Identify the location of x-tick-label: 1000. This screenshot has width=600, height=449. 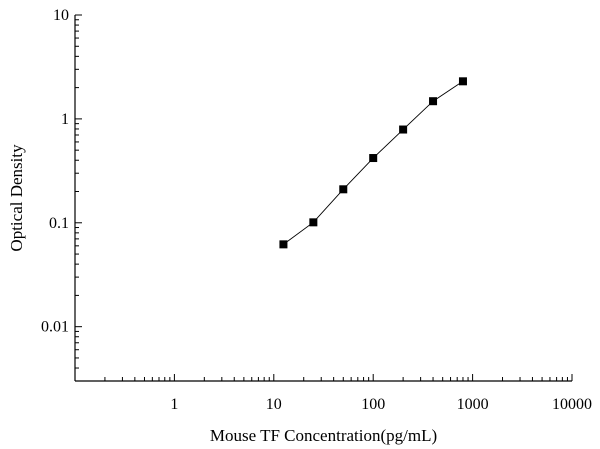
(473, 404).